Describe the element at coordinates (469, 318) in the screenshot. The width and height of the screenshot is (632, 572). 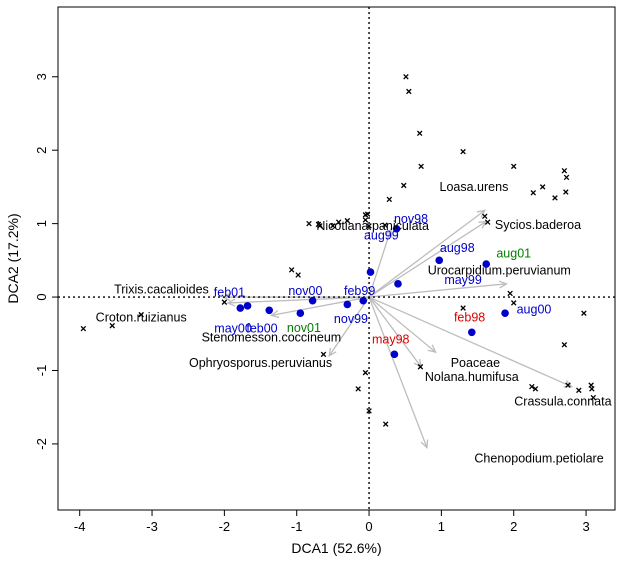
I see `site-label-12: feb98` at that location.